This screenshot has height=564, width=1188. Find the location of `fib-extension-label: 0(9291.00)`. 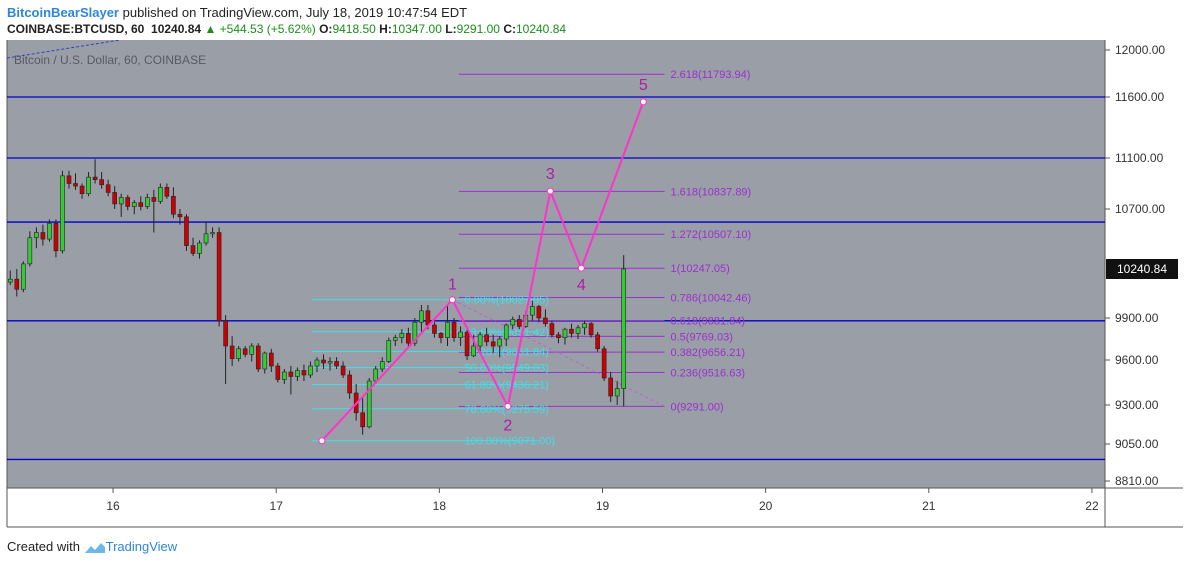

fib-extension-label: 0(9291.00) is located at coordinates (696, 407).